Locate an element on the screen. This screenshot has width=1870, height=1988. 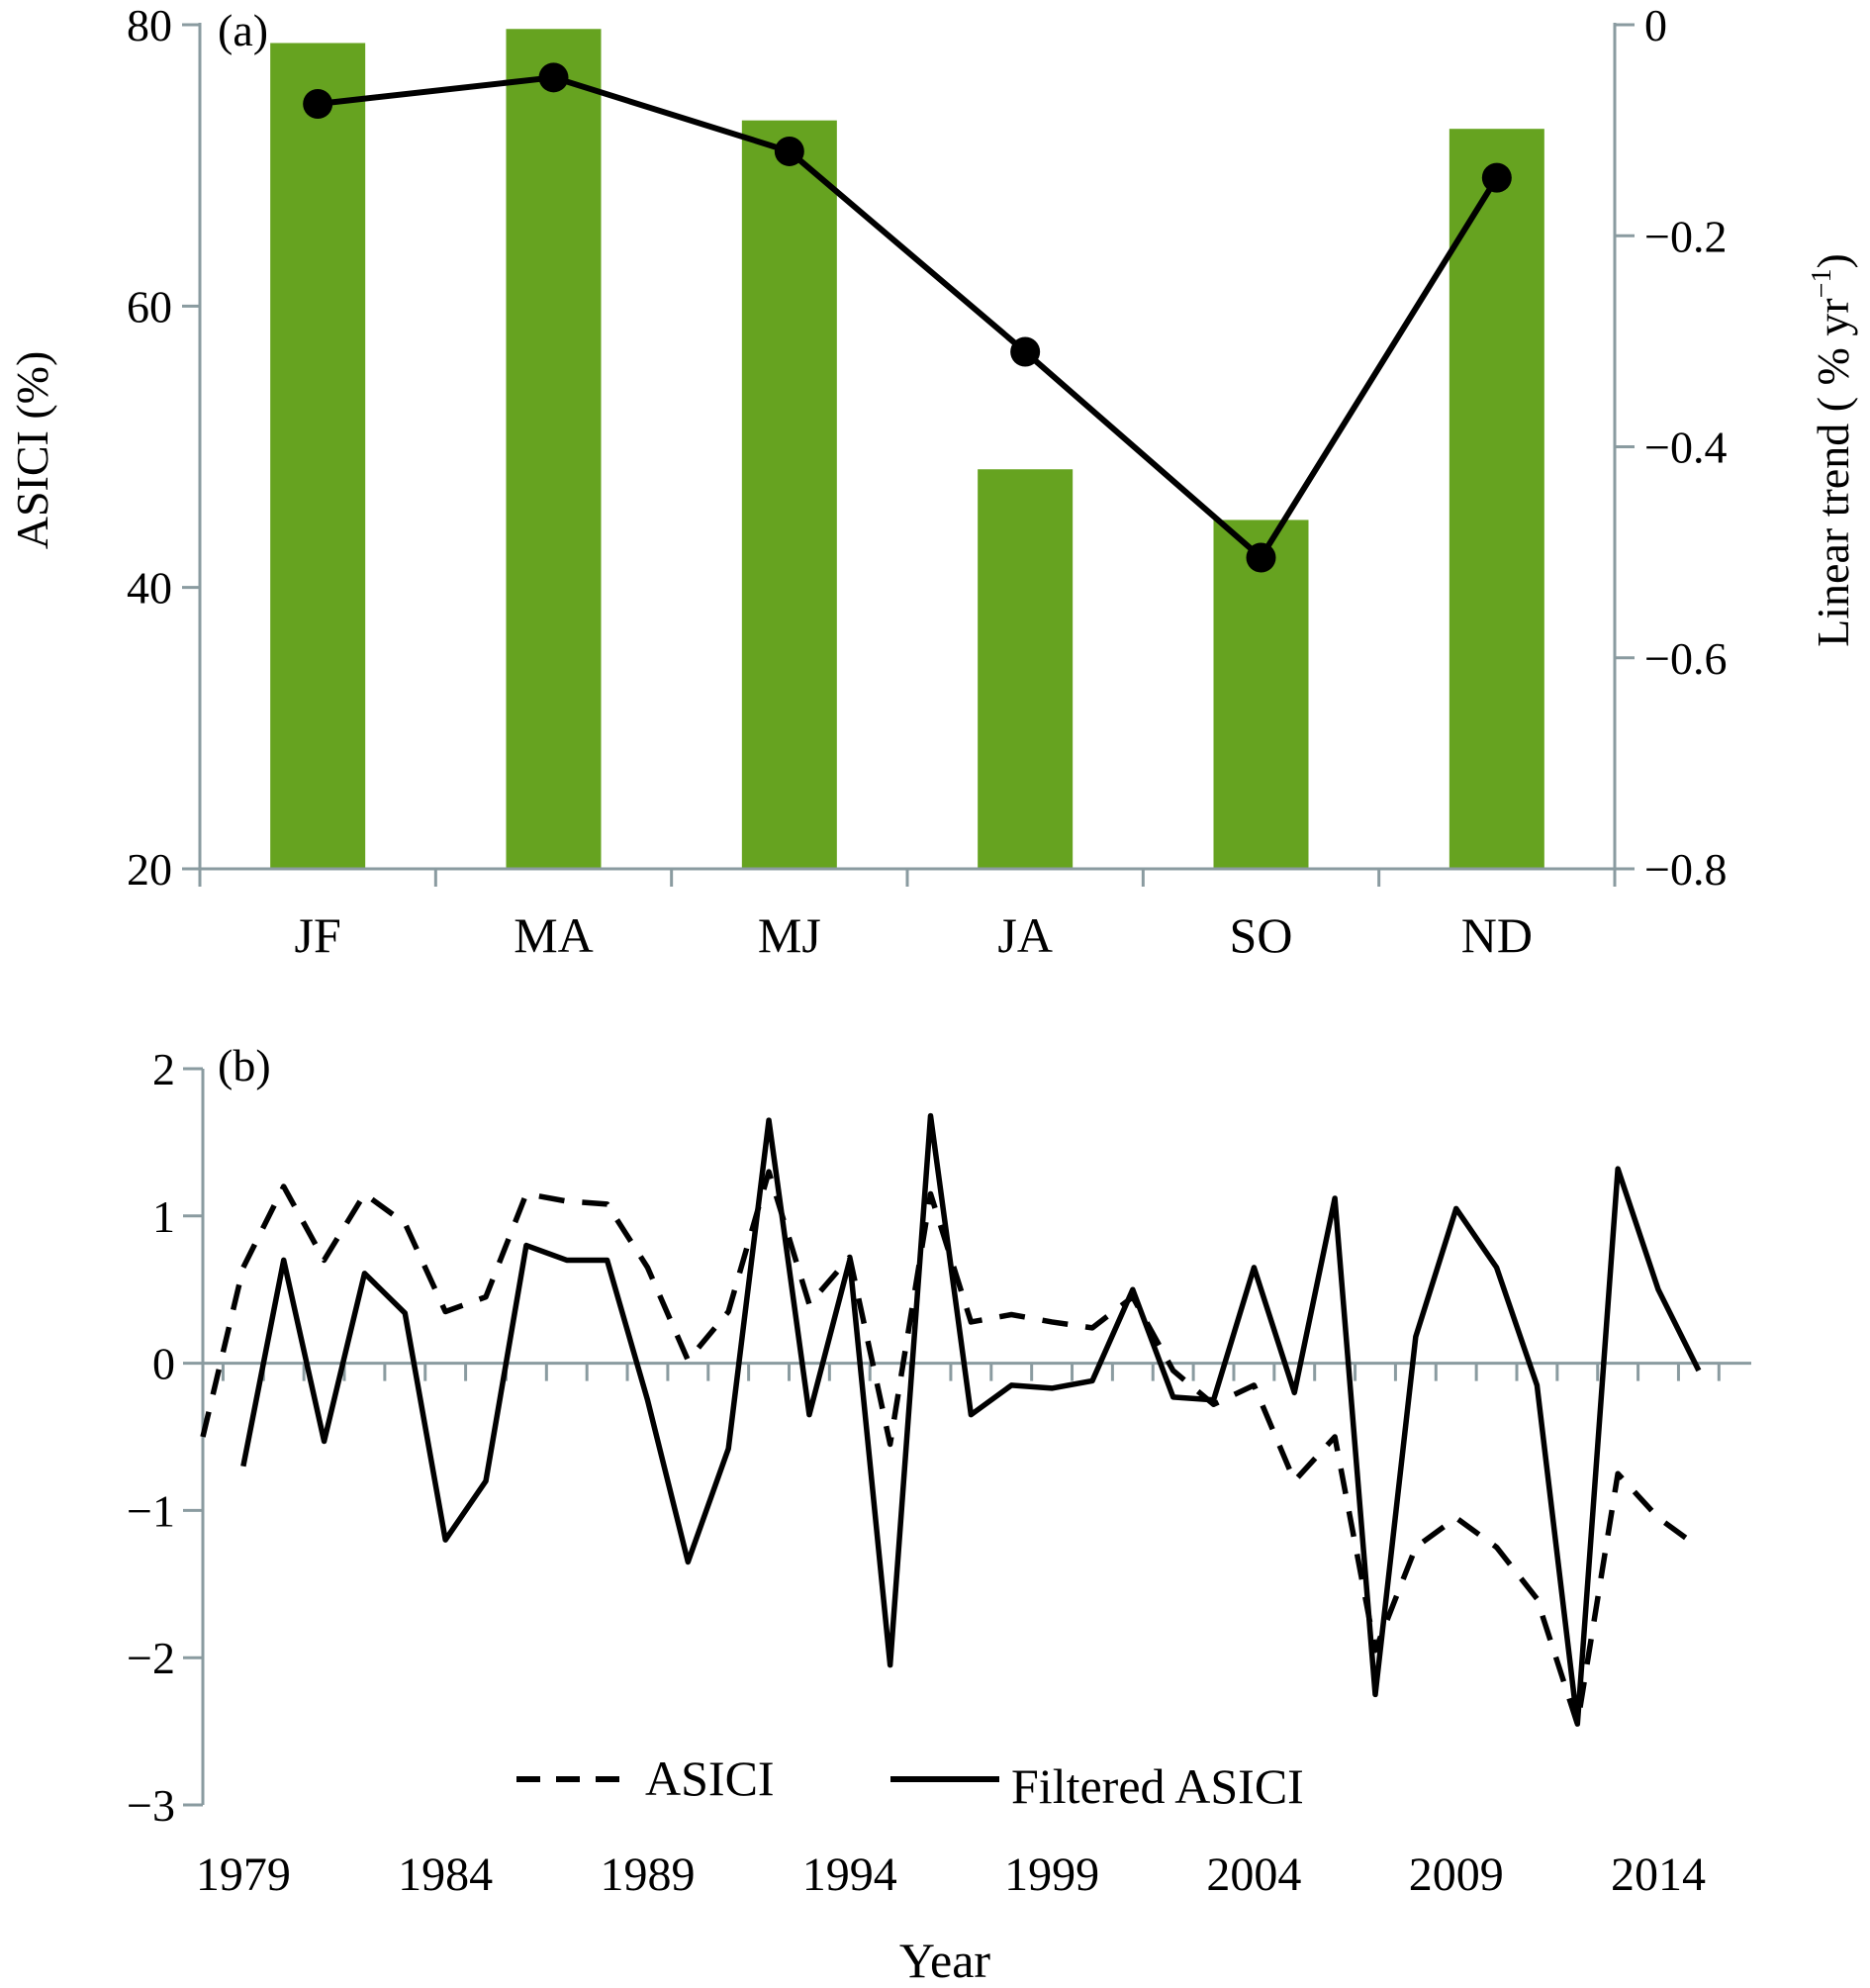
bar-so is located at coordinates (1261, 695).